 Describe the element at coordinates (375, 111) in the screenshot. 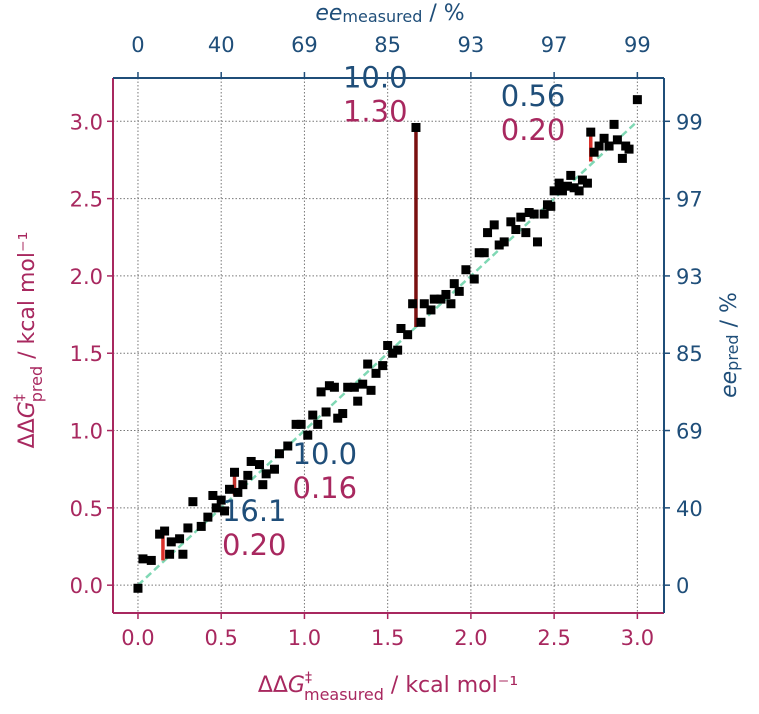

I see `annotation-ddg: 1.30` at that location.